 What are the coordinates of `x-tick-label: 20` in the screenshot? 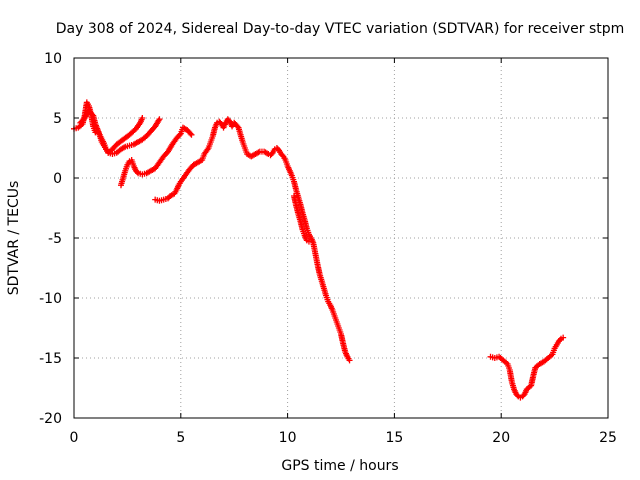 It's located at (501, 438).